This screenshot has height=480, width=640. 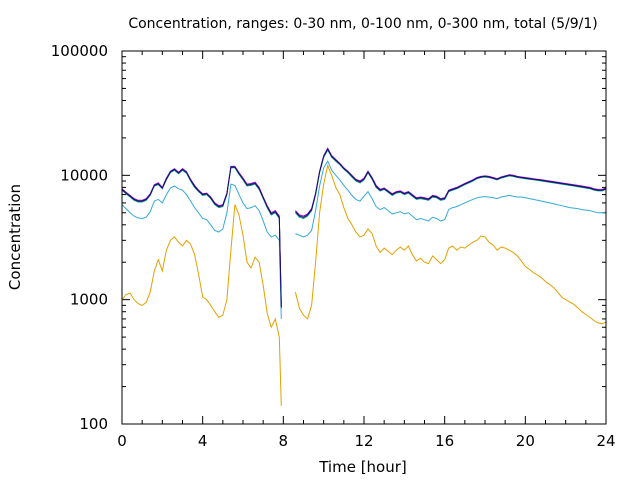 I want to click on x-tick-label: 8, so click(x=284, y=441).